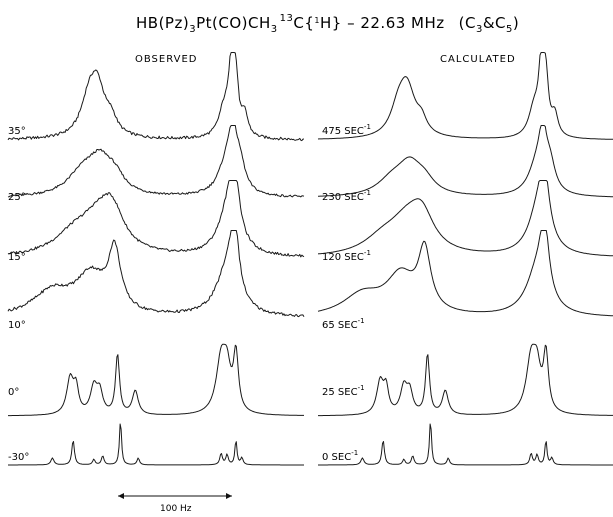  Describe the element at coordinates (343, 197) in the screenshot. I see `rate-value: 230 SEC` at that location.